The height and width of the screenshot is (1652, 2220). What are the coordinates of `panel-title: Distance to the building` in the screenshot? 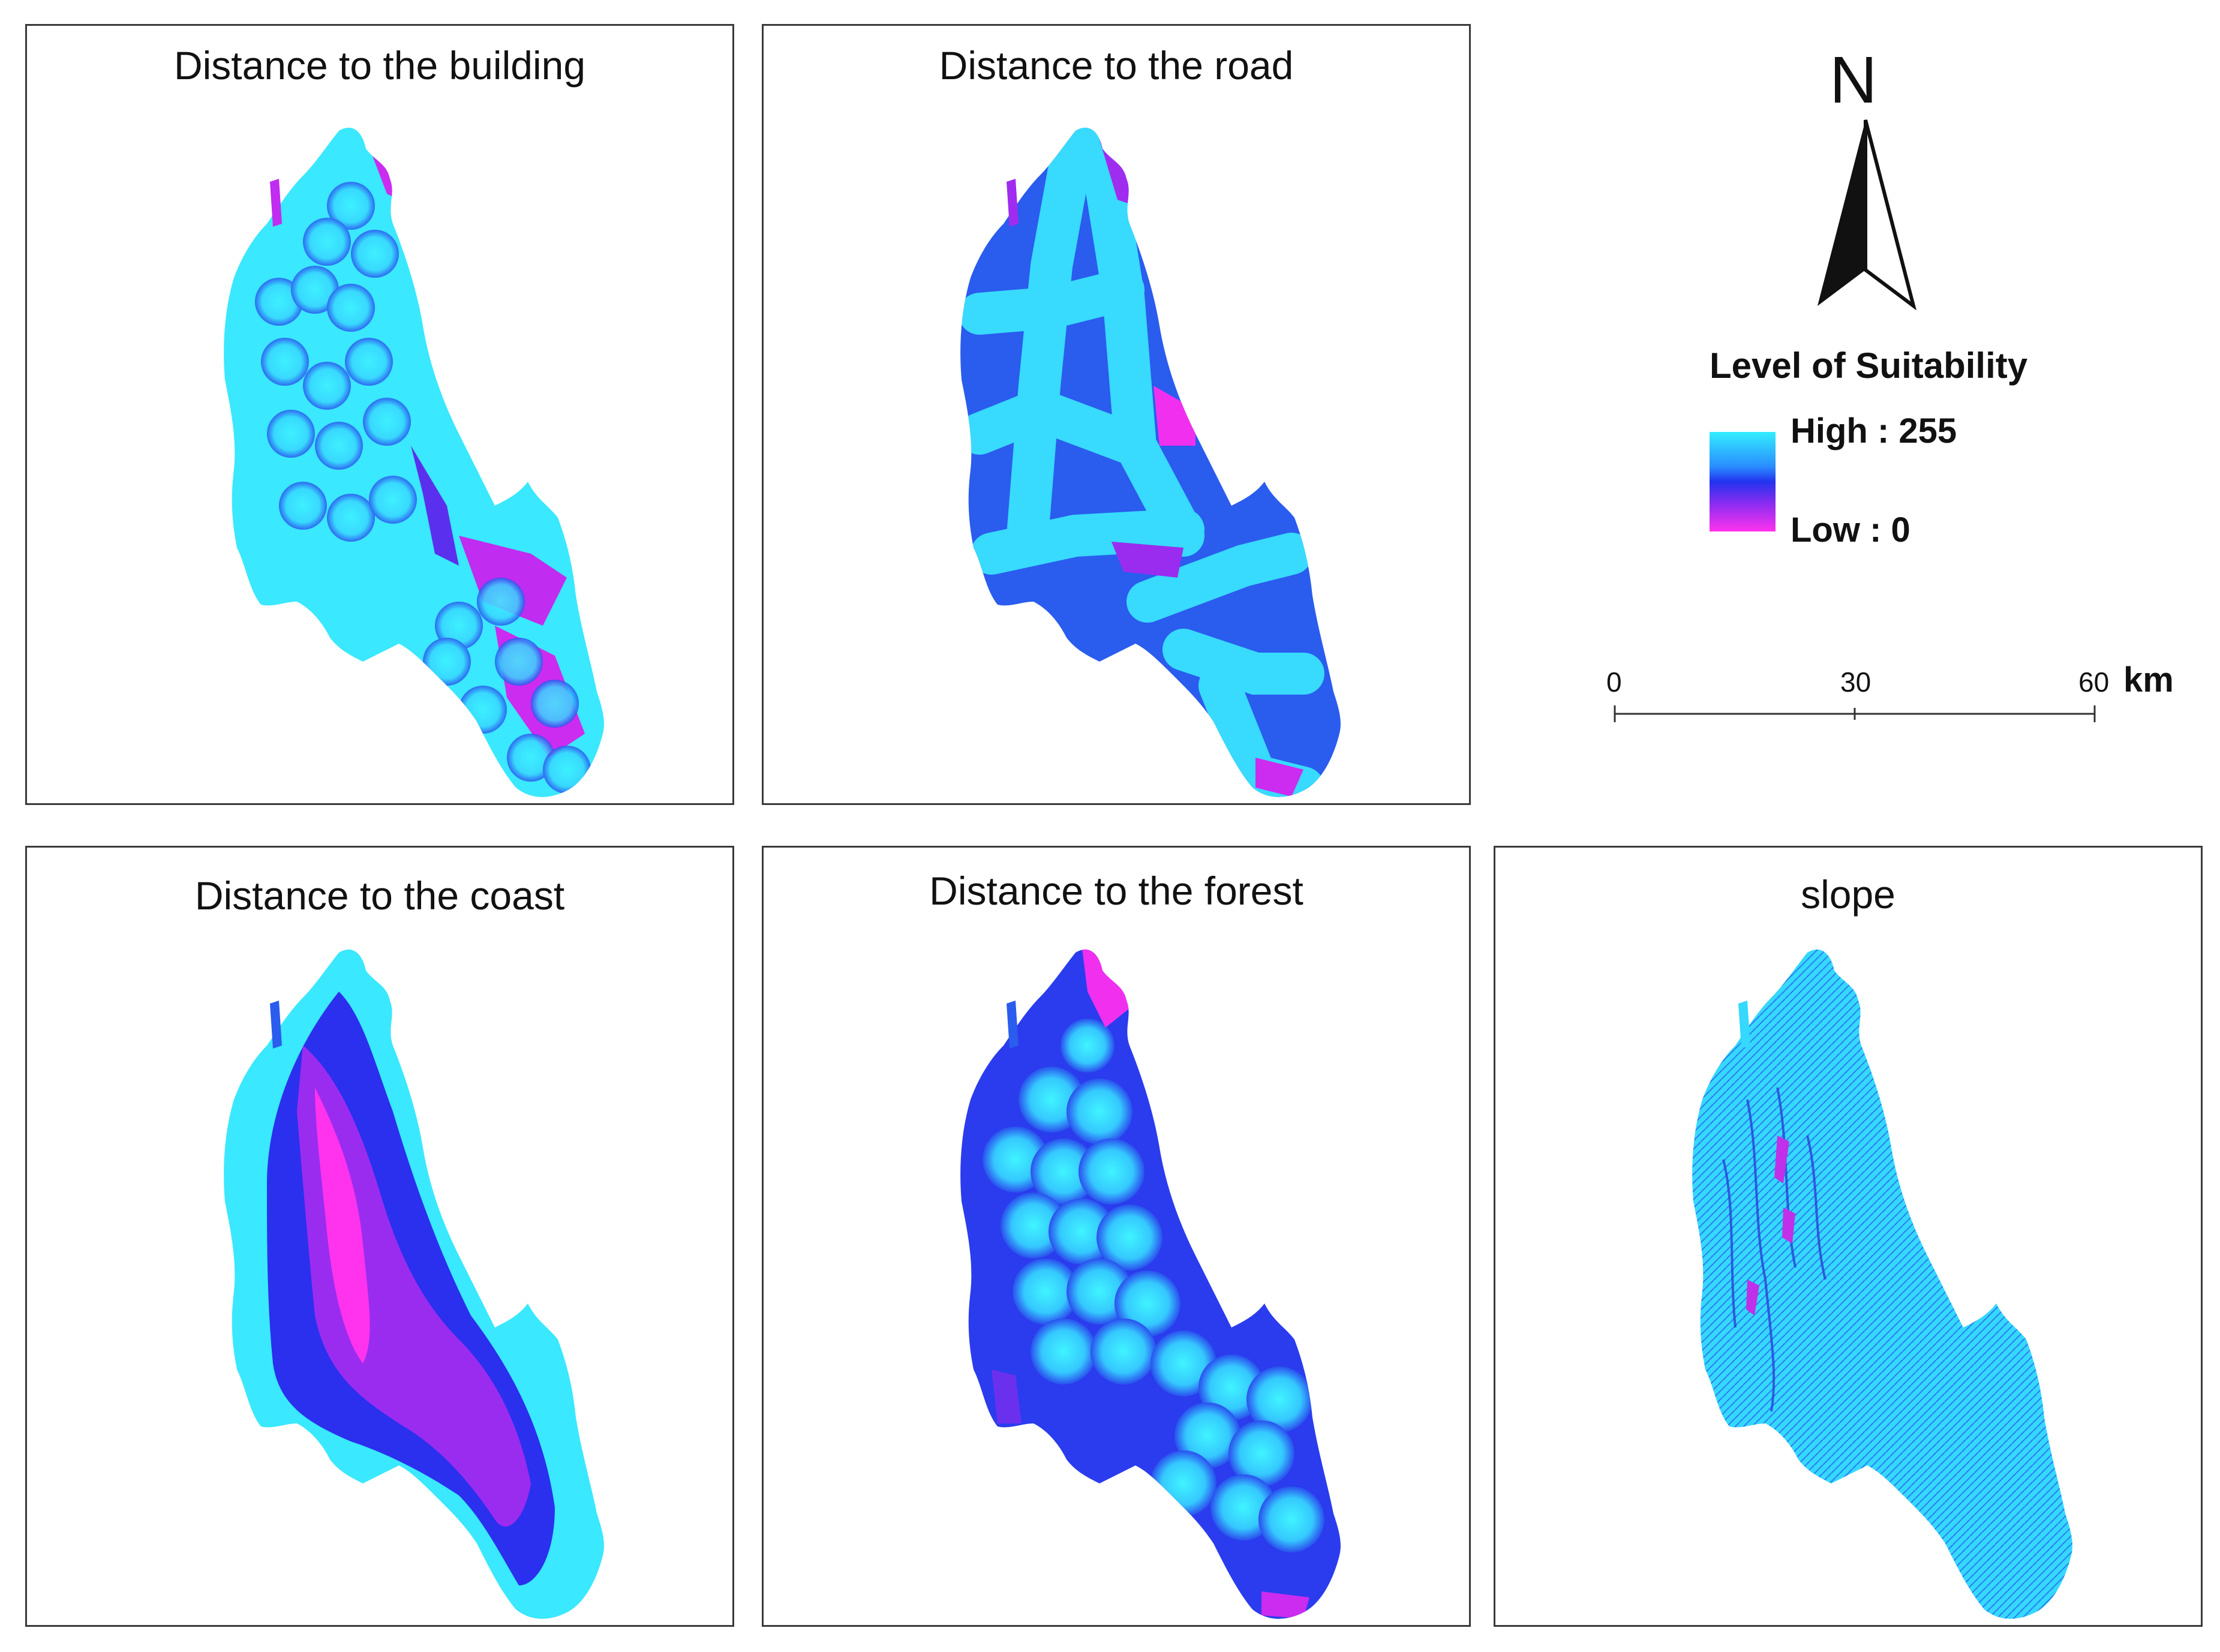 It's located at (380, 65).